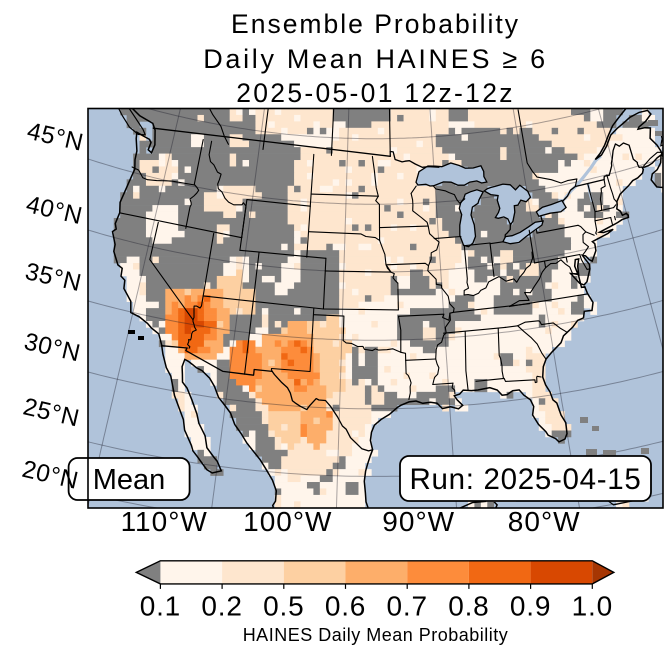  I want to click on svg-text: 1.0, so click(592, 606).